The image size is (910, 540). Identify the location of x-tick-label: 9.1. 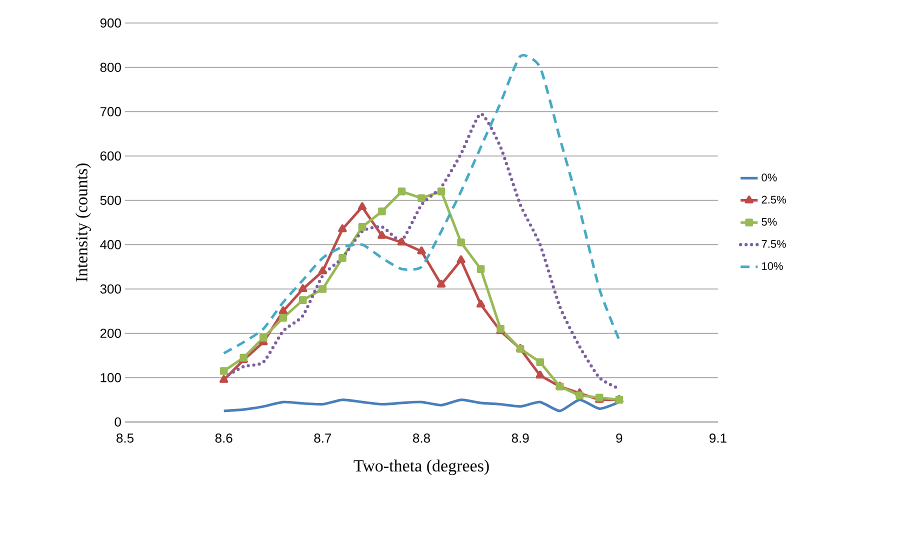
(718, 438).